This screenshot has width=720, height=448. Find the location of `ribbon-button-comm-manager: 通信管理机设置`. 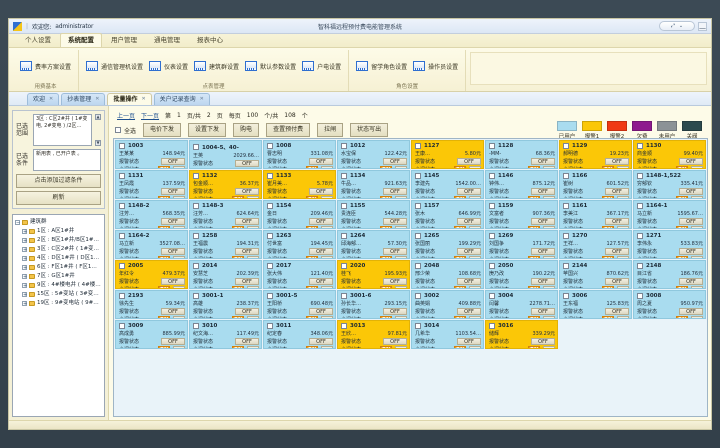

ribbon-button-comm-manager: 通信管理机设置 is located at coordinates (114, 66).